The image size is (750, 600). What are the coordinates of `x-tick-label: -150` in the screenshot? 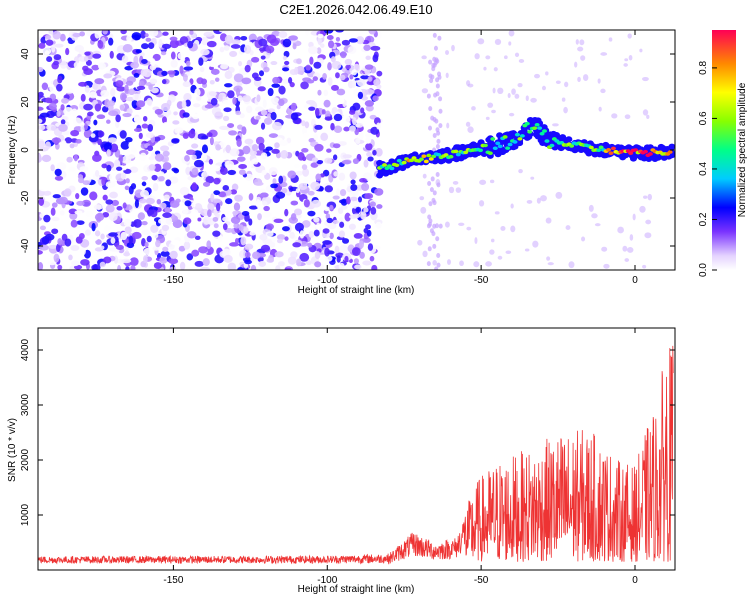 It's located at (173, 280).